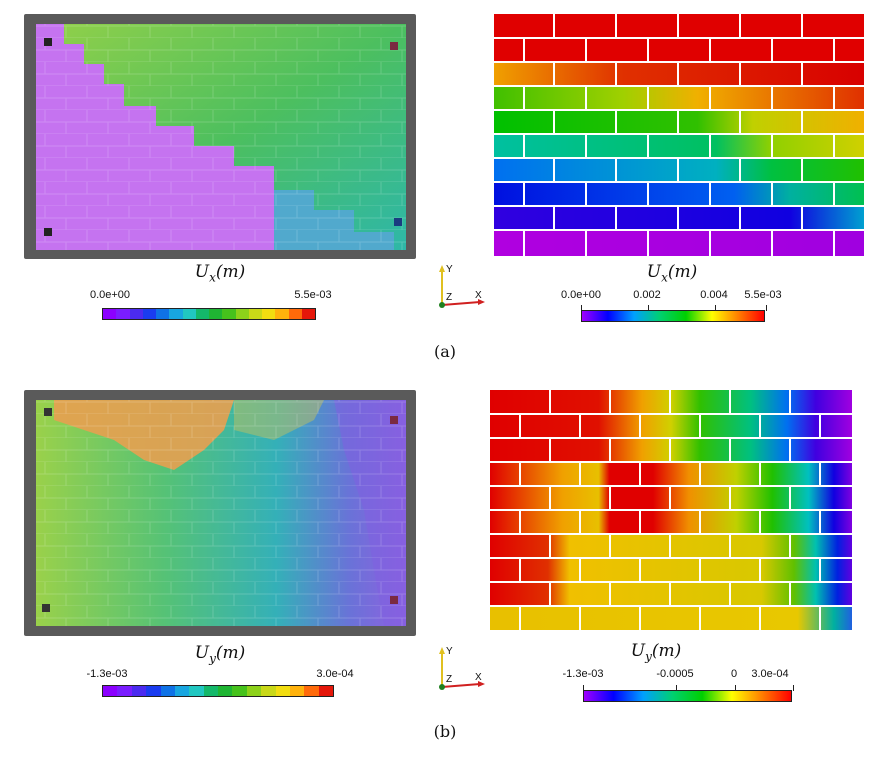 The image size is (879, 762). I want to click on ux-right-tick-1: 0.002, so click(647, 295).